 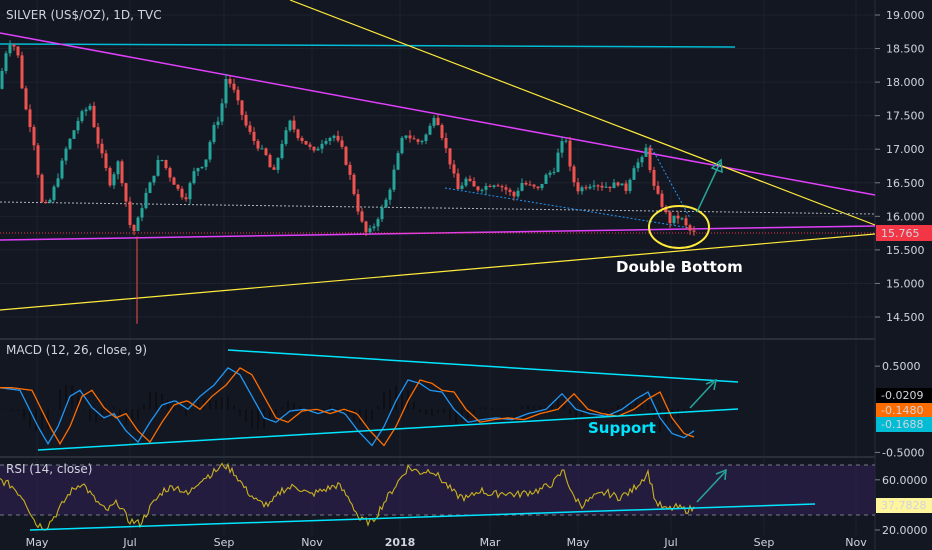 I want to click on breakout-arrow-line, so click(x=708, y=187).